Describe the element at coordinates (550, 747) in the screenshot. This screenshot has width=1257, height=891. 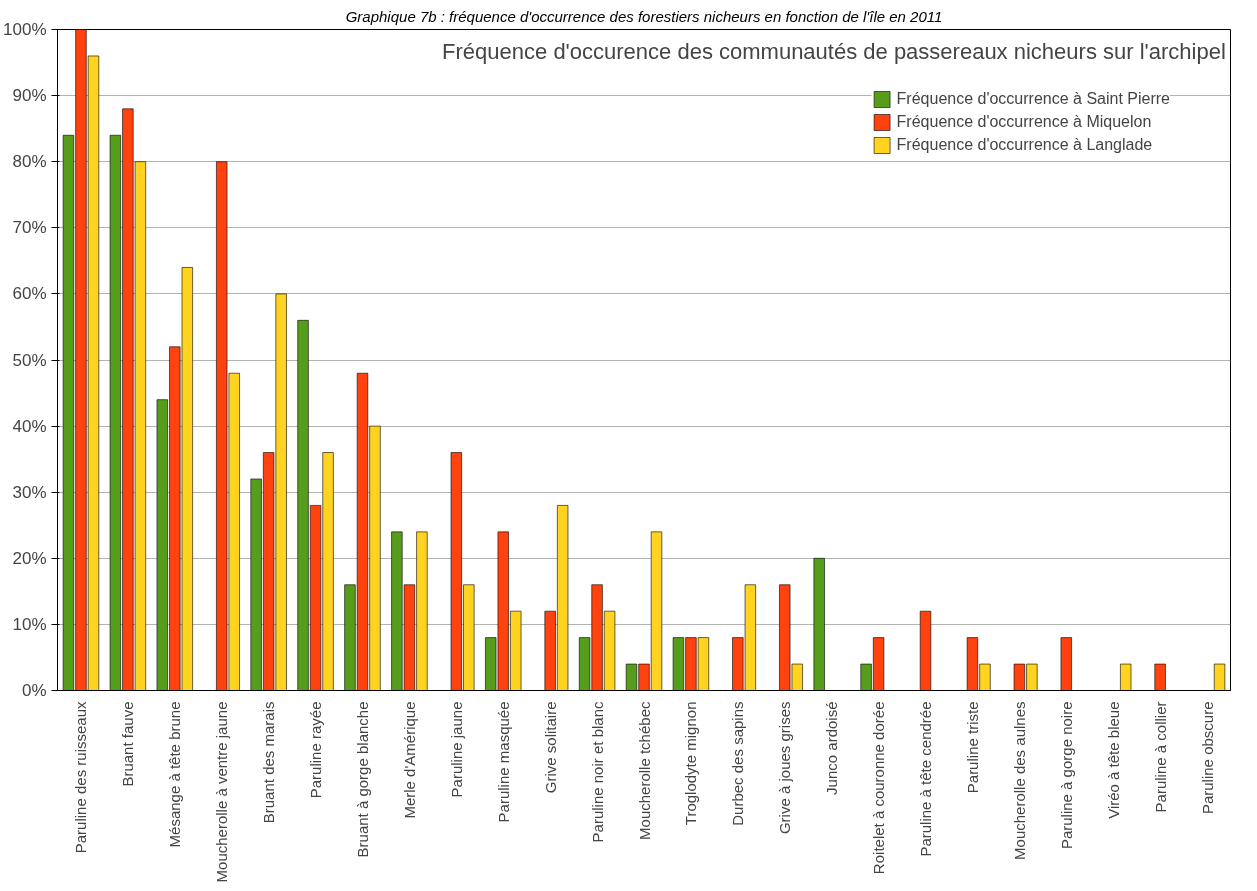
I see `x-tick-label: Grive solitaire` at that location.